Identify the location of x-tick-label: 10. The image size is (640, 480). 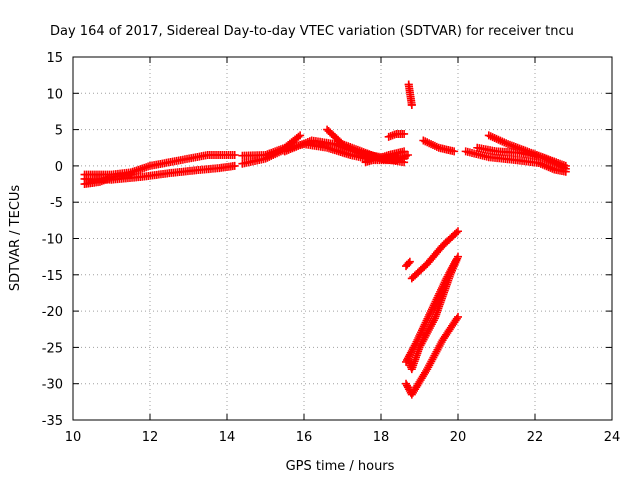
(73, 437).